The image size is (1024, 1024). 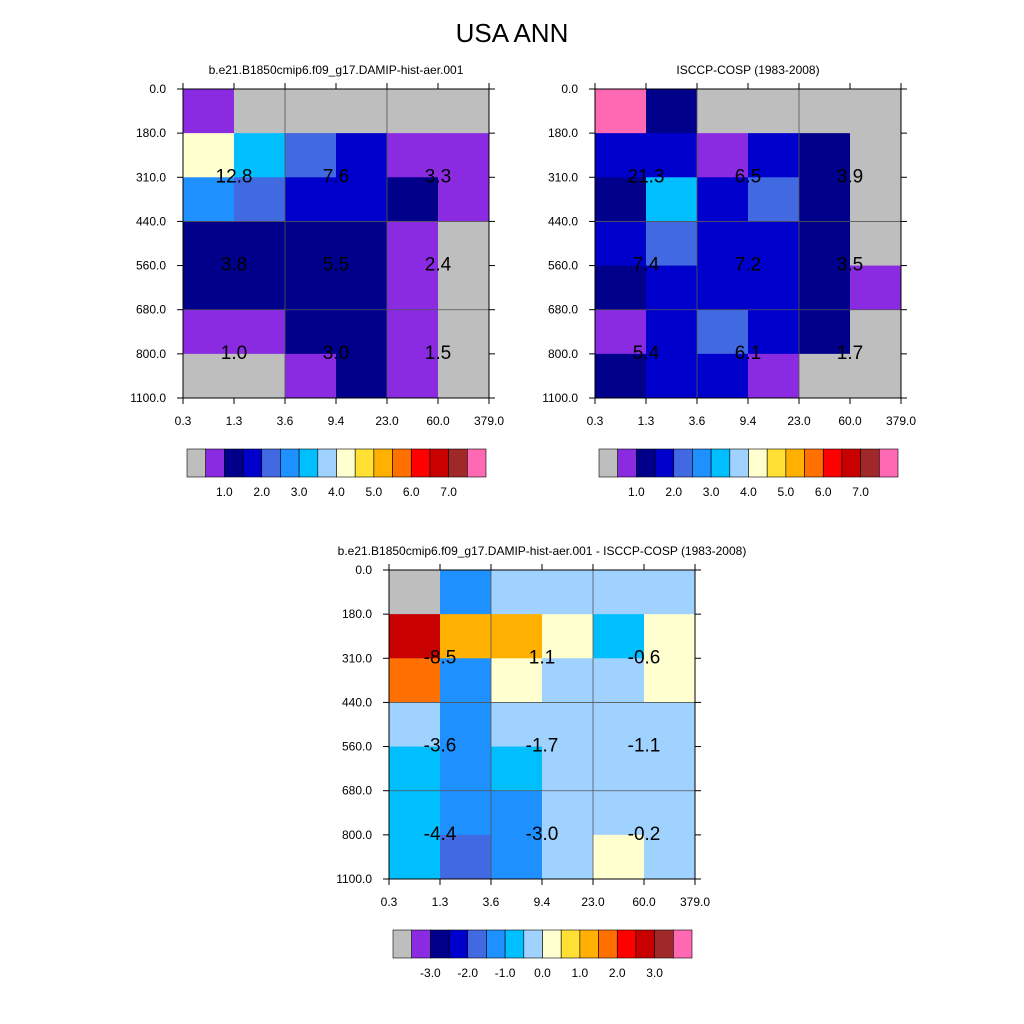 What do you see at coordinates (440, 657) in the screenshot?
I see `box-value-label: -8.5` at bounding box center [440, 657].